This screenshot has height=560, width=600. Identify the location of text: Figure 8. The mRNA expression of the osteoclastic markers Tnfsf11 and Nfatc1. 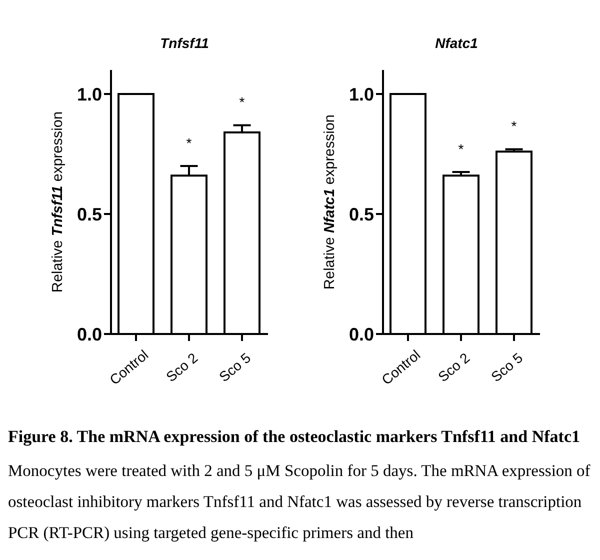
(294, 436).